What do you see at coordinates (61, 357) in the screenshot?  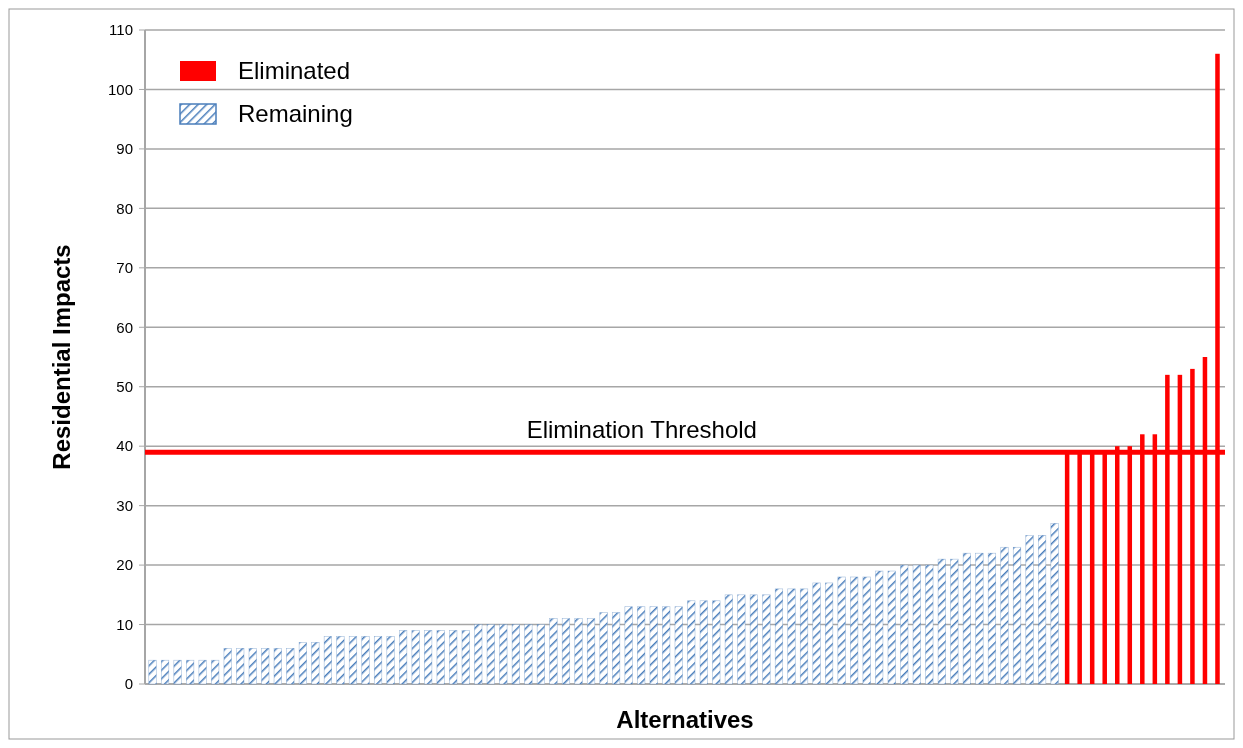 I see `y-axis-title: Residential Impacts` at bounding box center [61, 357].